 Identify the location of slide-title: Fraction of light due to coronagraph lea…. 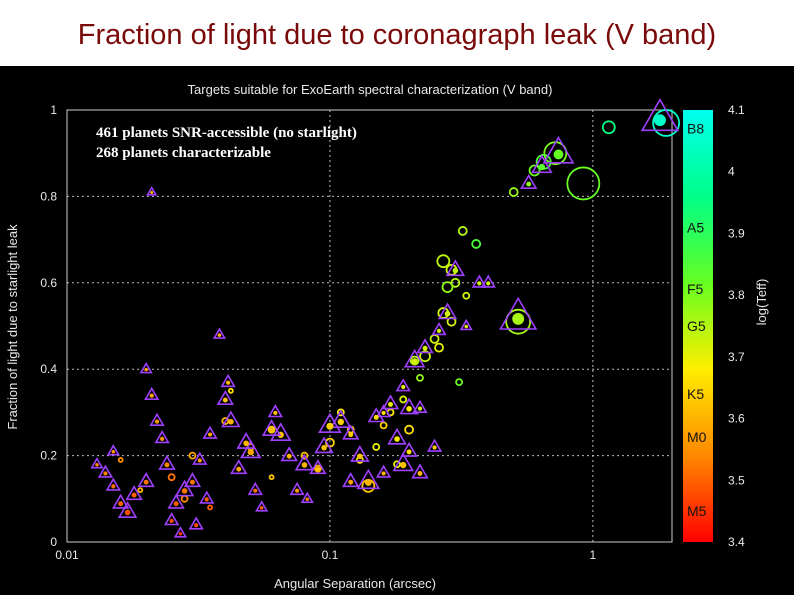
(397, 35).